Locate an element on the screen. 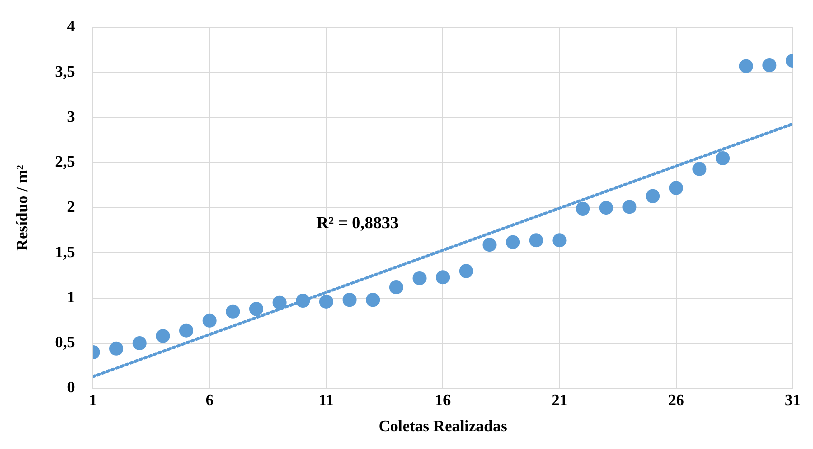  y-tick-label: 0,5 is located at coordinates (65, 343).